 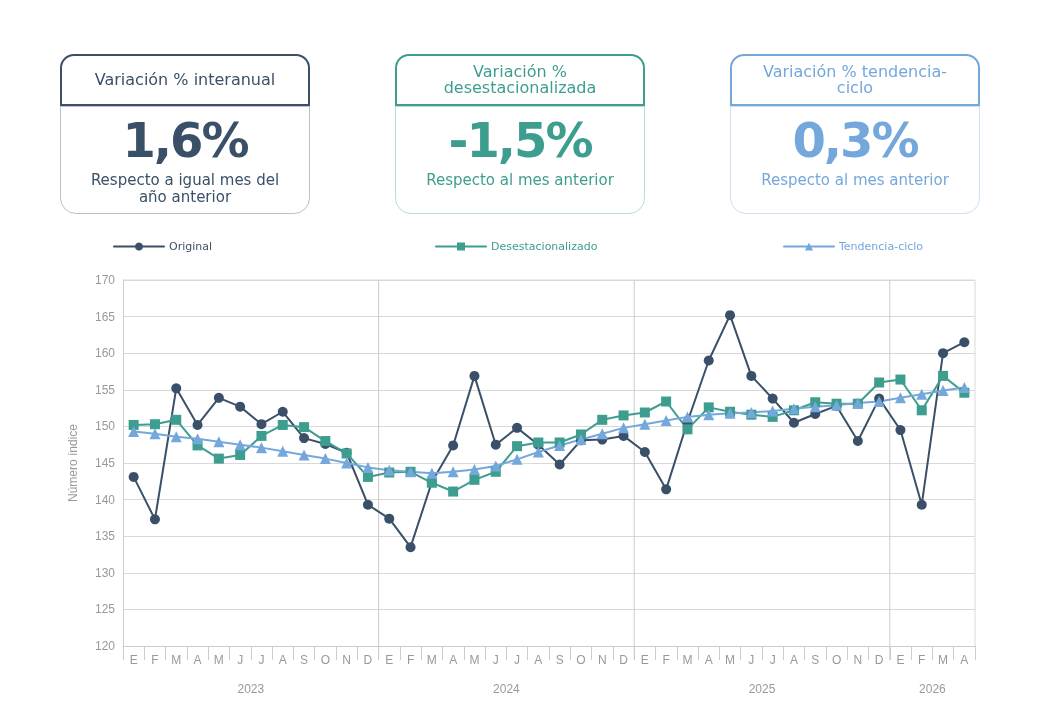 I want to click on y-tick-label: 145, so click(x=105, y=463).